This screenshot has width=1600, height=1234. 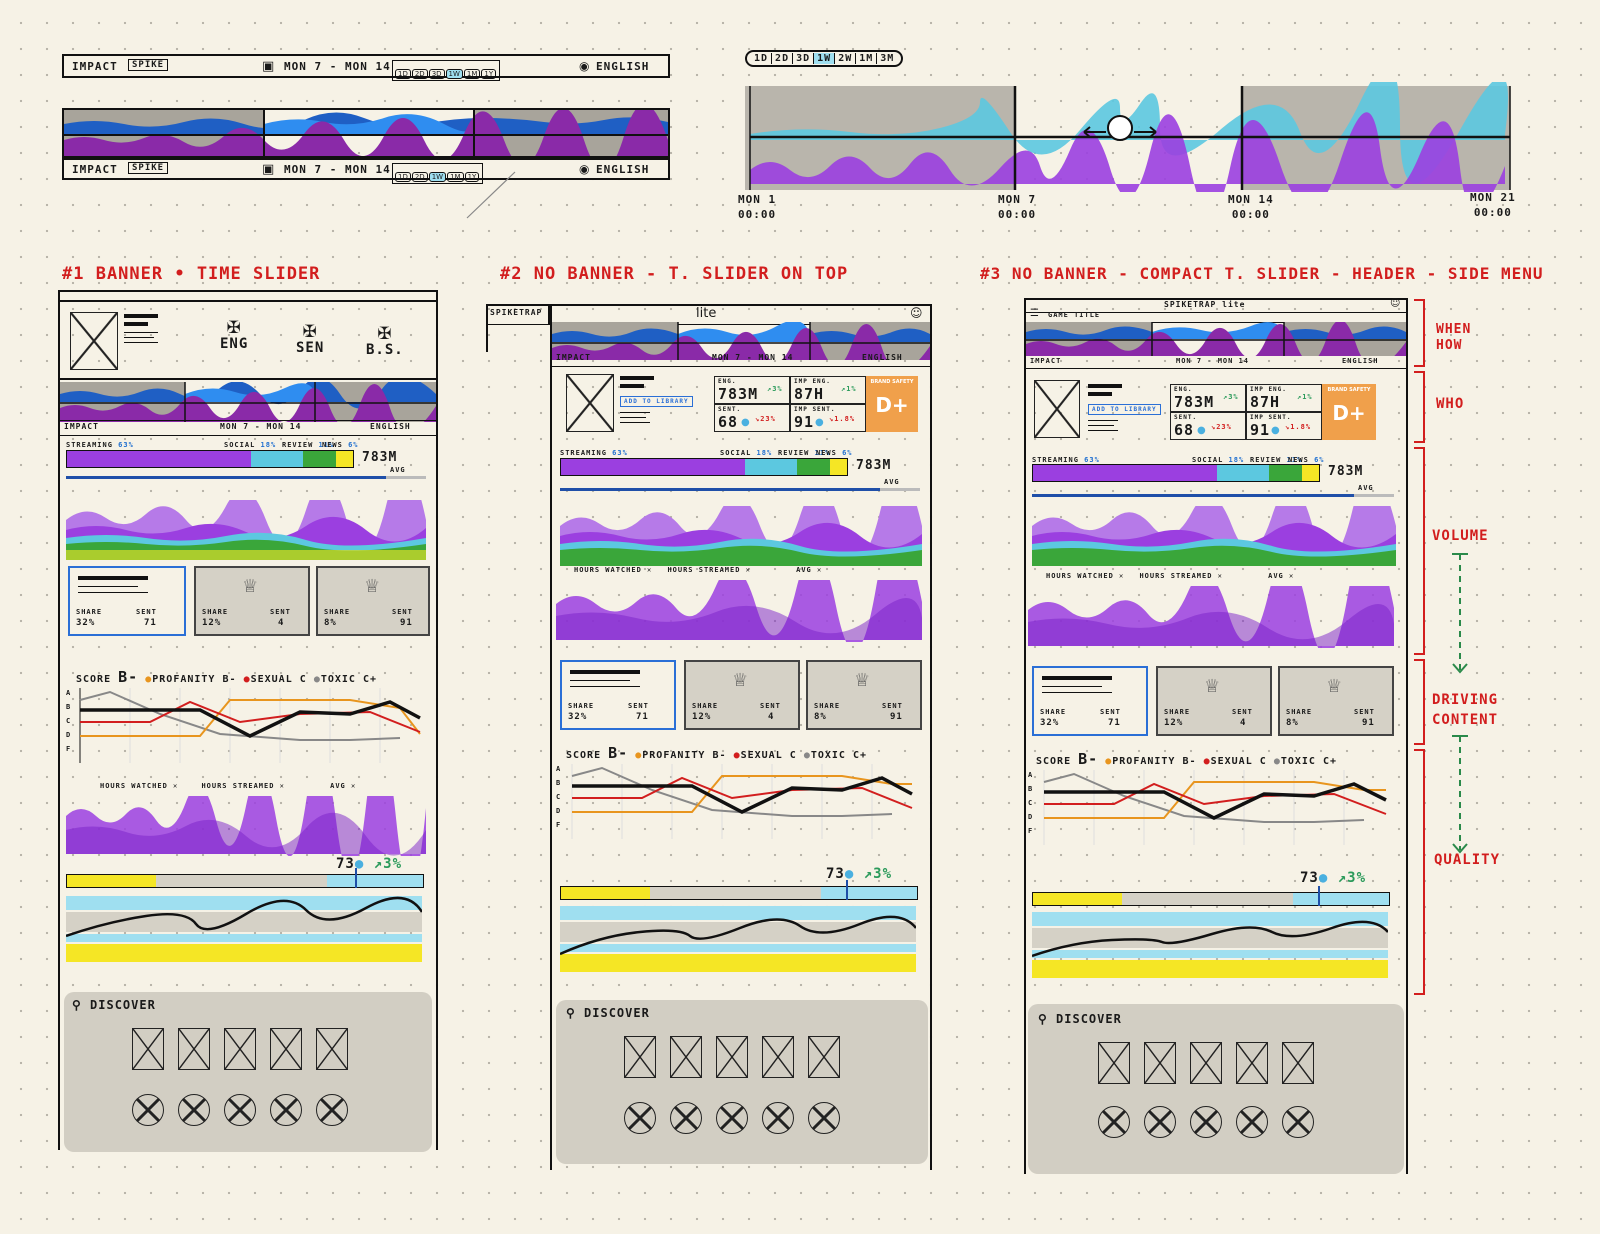 What do you see at coordinates (740, 680) in the screenshot?
I see `crown-icon: ♕` at bounding box center [740, 680].